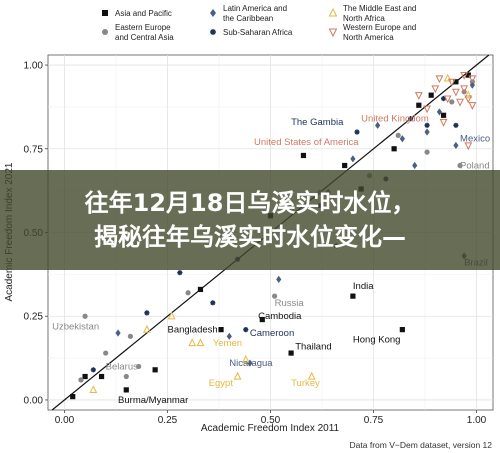  I want to click on legend-marker-asia_pacific, so click(105, 13).